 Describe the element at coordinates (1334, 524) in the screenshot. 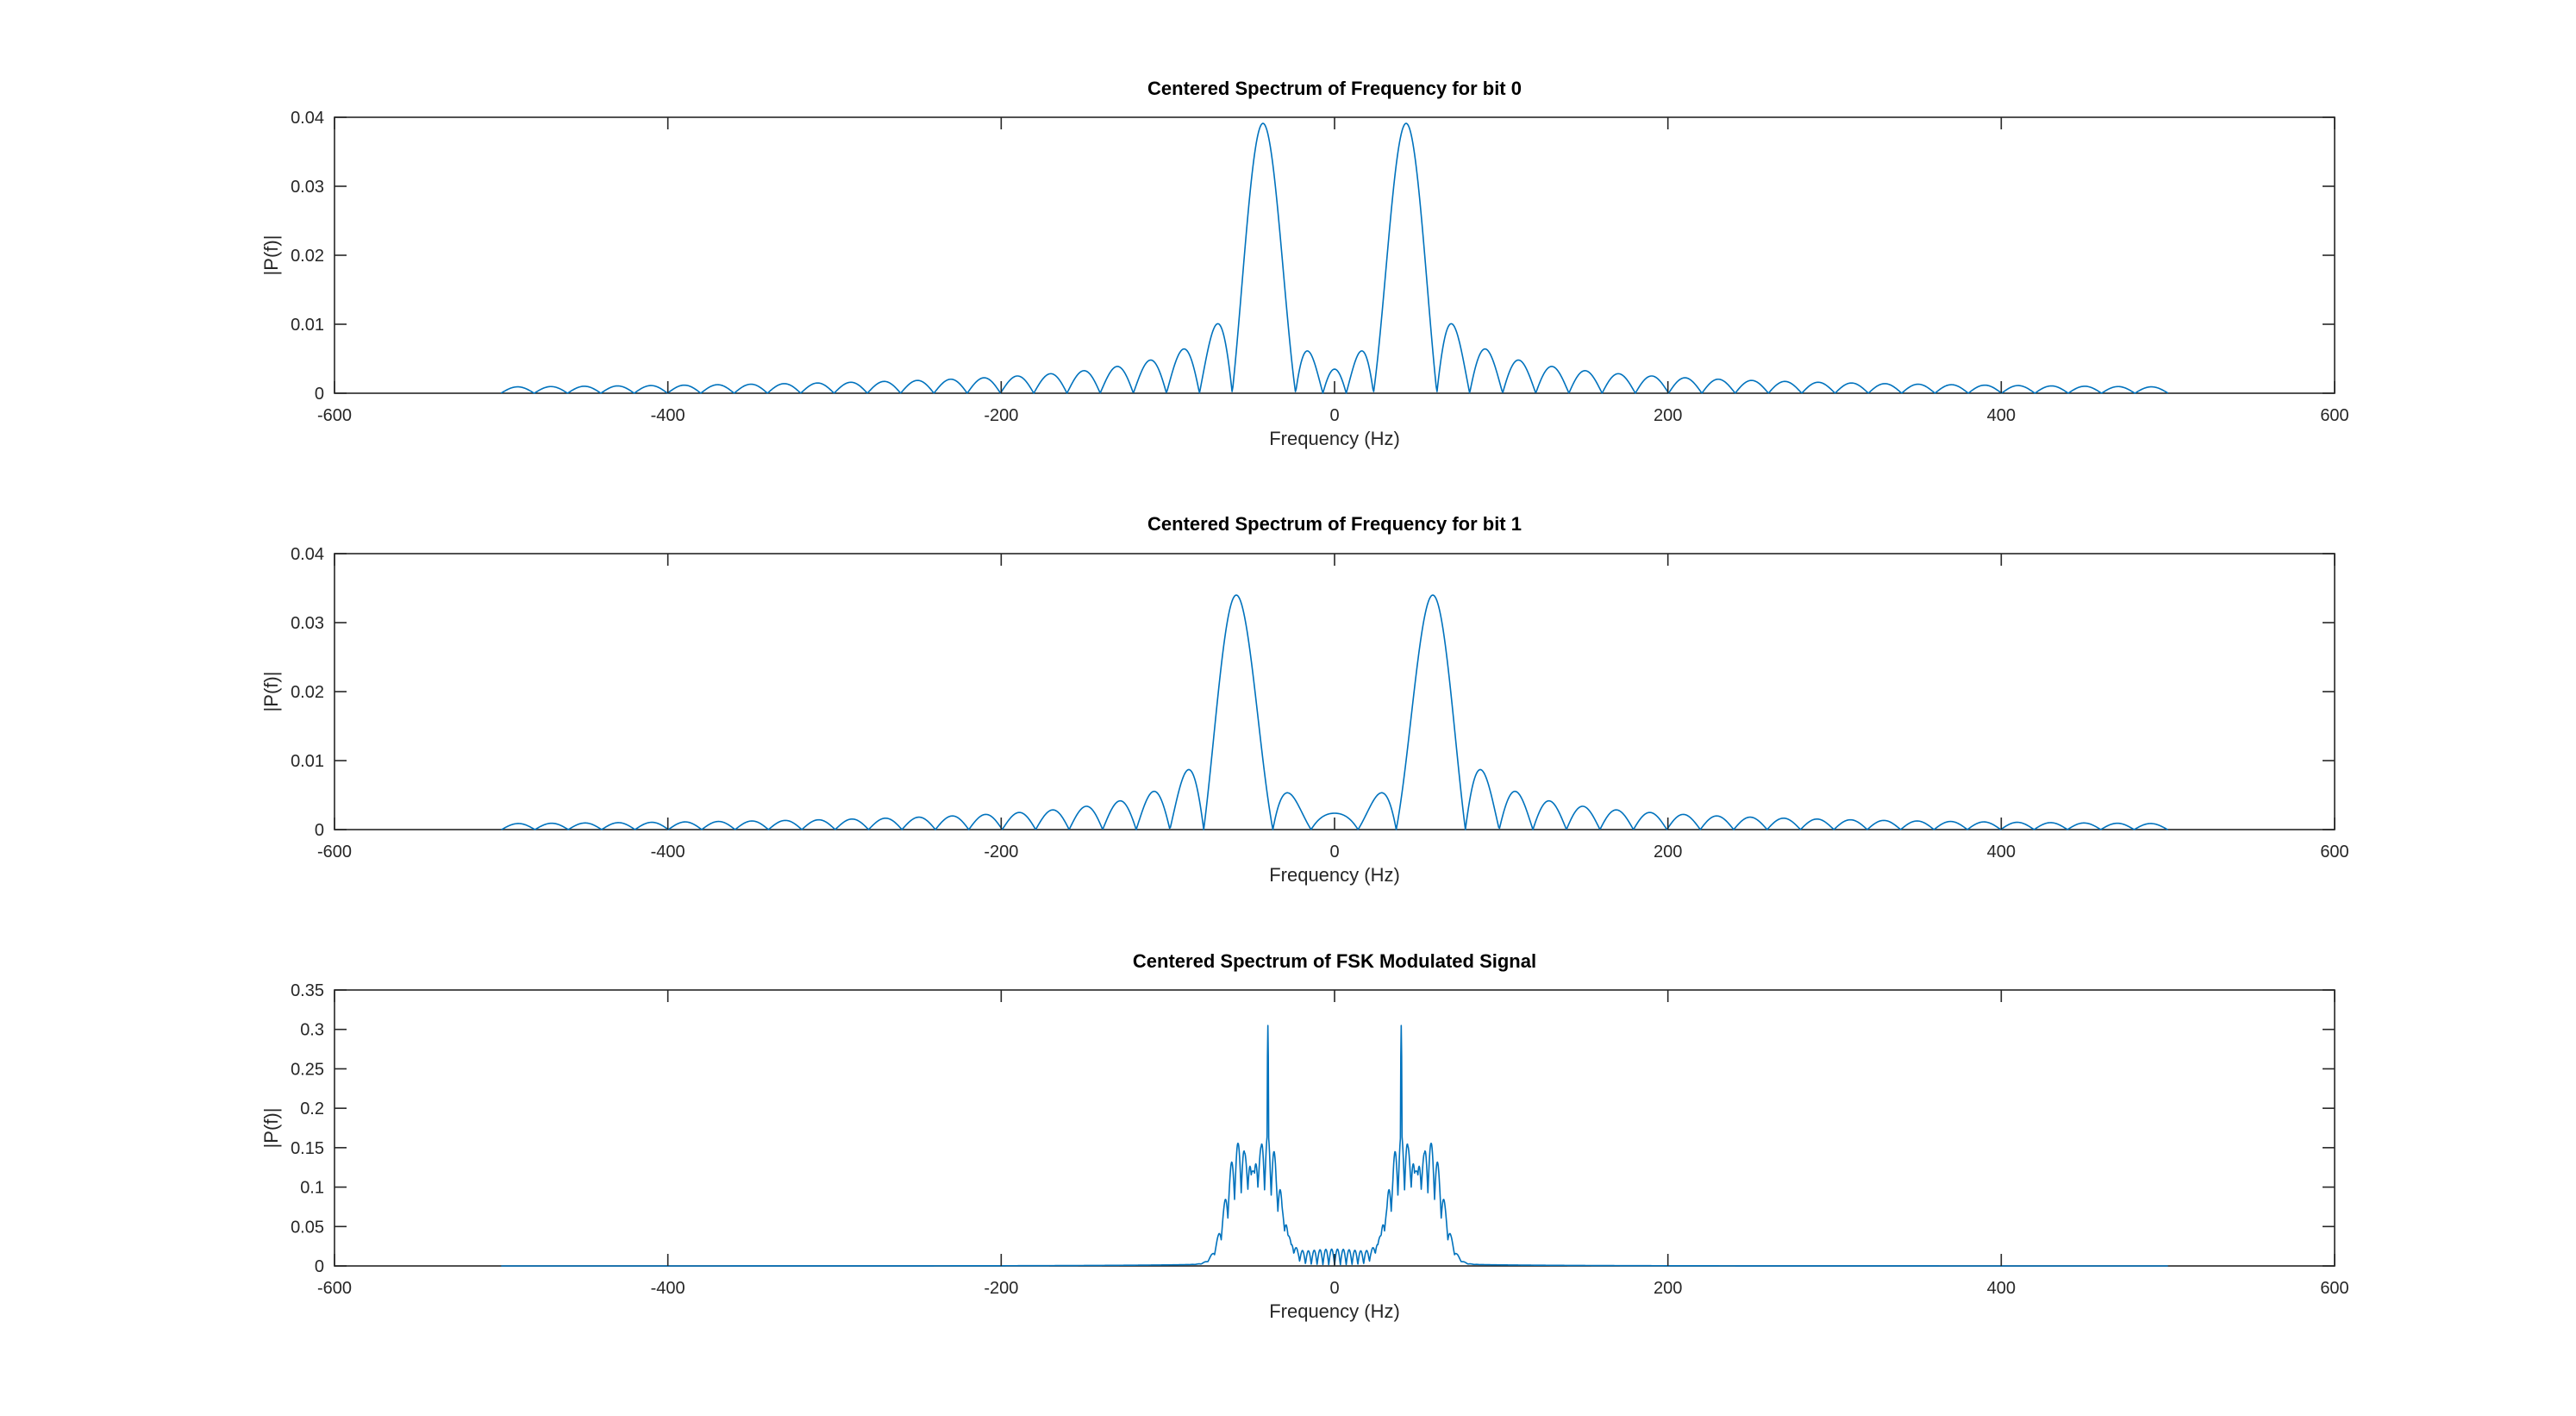

I see `chart-title: Centered Spectrum of Frequency for bit 1` at that location.